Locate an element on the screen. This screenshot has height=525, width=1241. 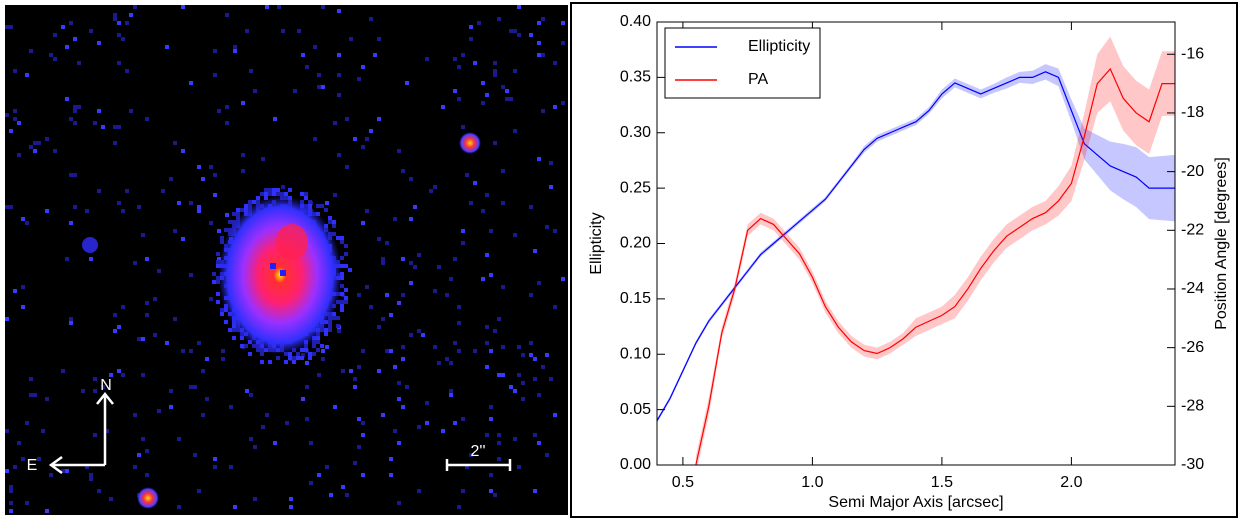
y-tick-label: 0.25 is located at coordinates (635, 187).